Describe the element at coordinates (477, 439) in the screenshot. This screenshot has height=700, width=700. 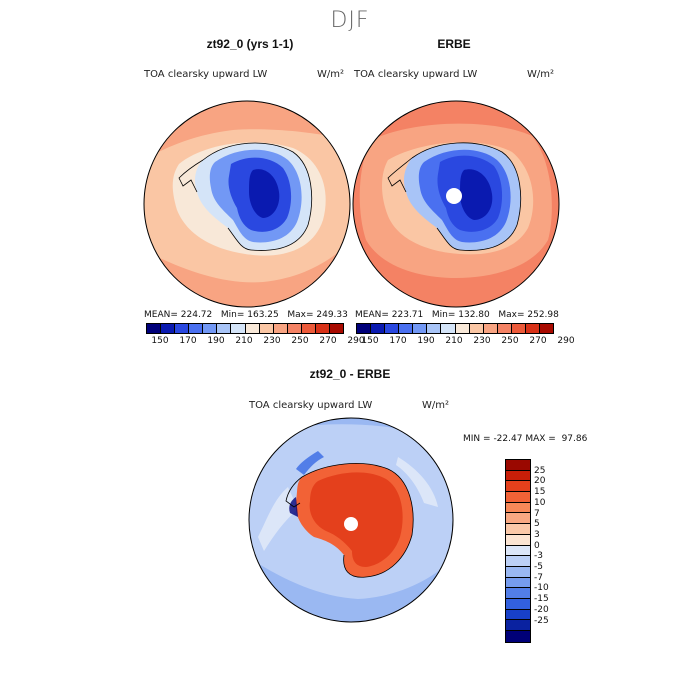
I see `diff-min-label: MIN =` at that location.